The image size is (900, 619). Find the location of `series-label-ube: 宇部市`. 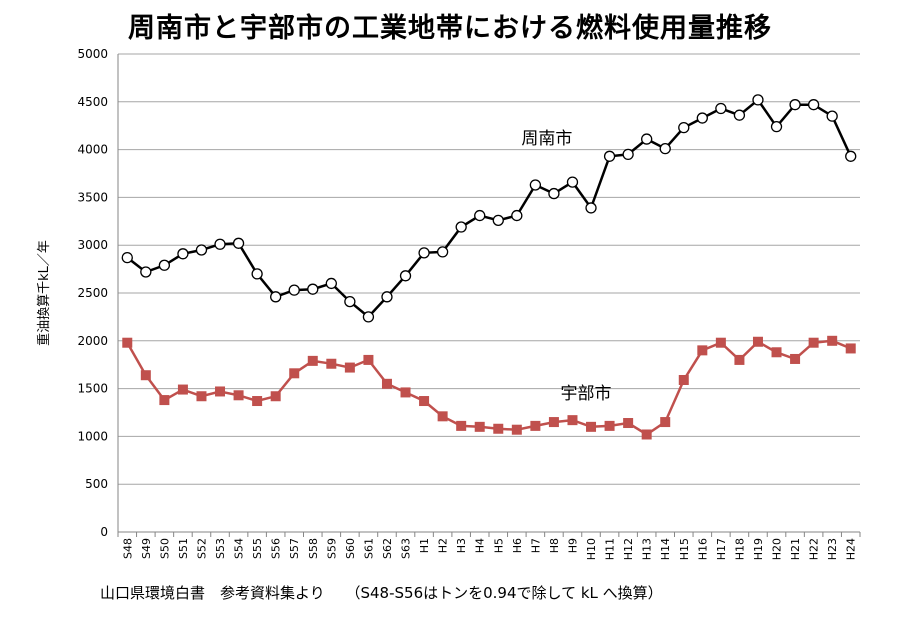

series-label-ube: 宇部市 is located at coordinates (585, 394).